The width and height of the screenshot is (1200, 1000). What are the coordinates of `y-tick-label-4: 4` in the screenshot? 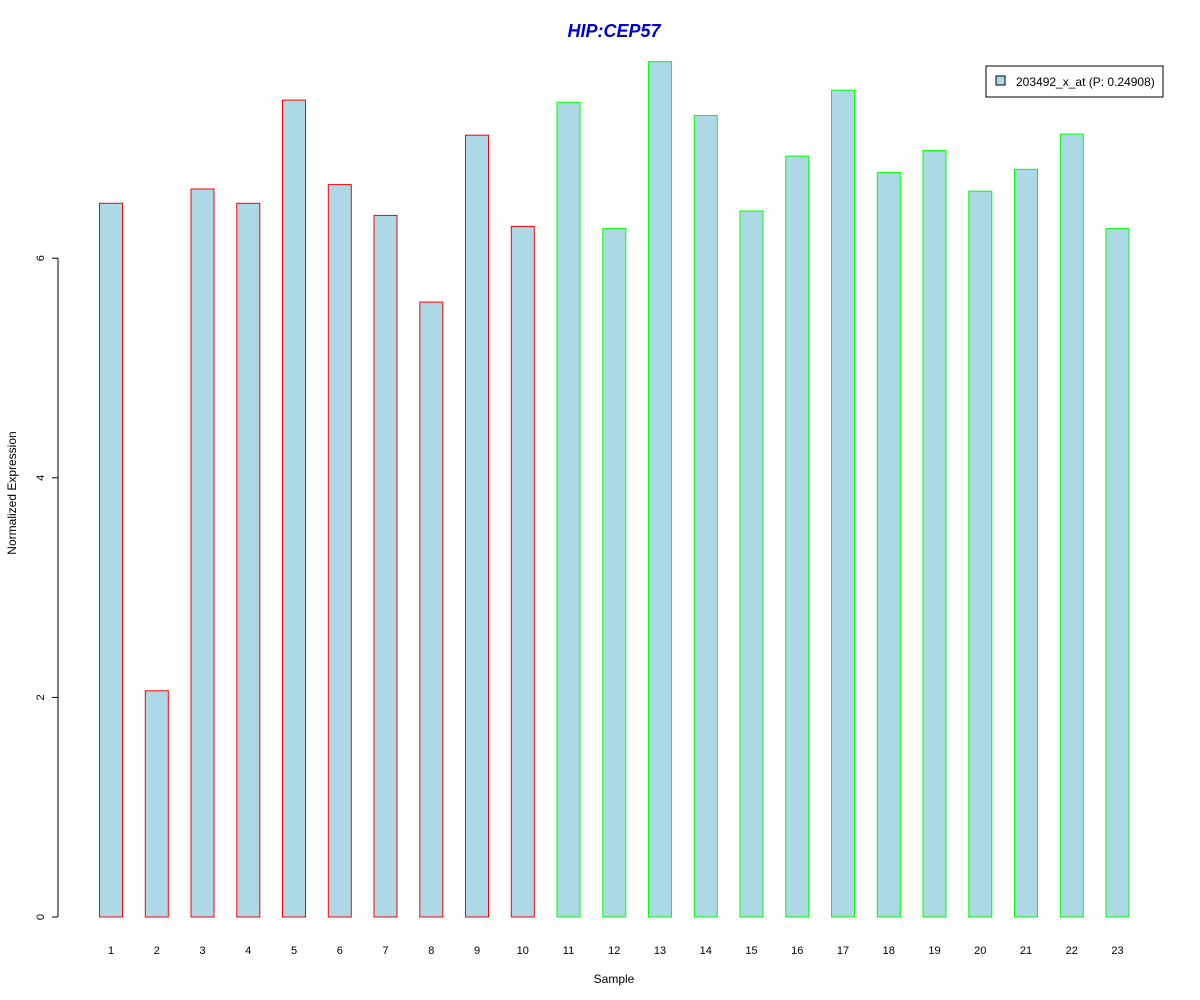 It's located at (41, 478).